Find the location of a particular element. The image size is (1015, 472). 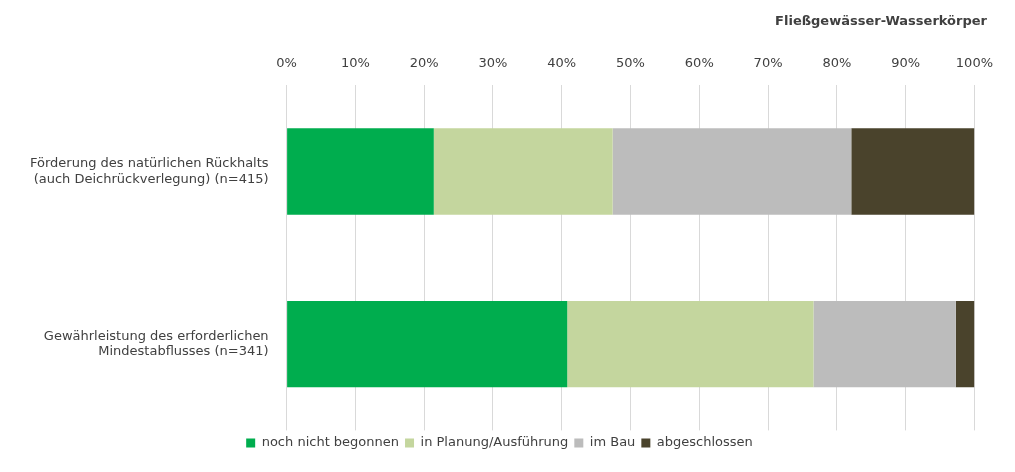

legend-label: im Bau is located at coordinates (612, 442).